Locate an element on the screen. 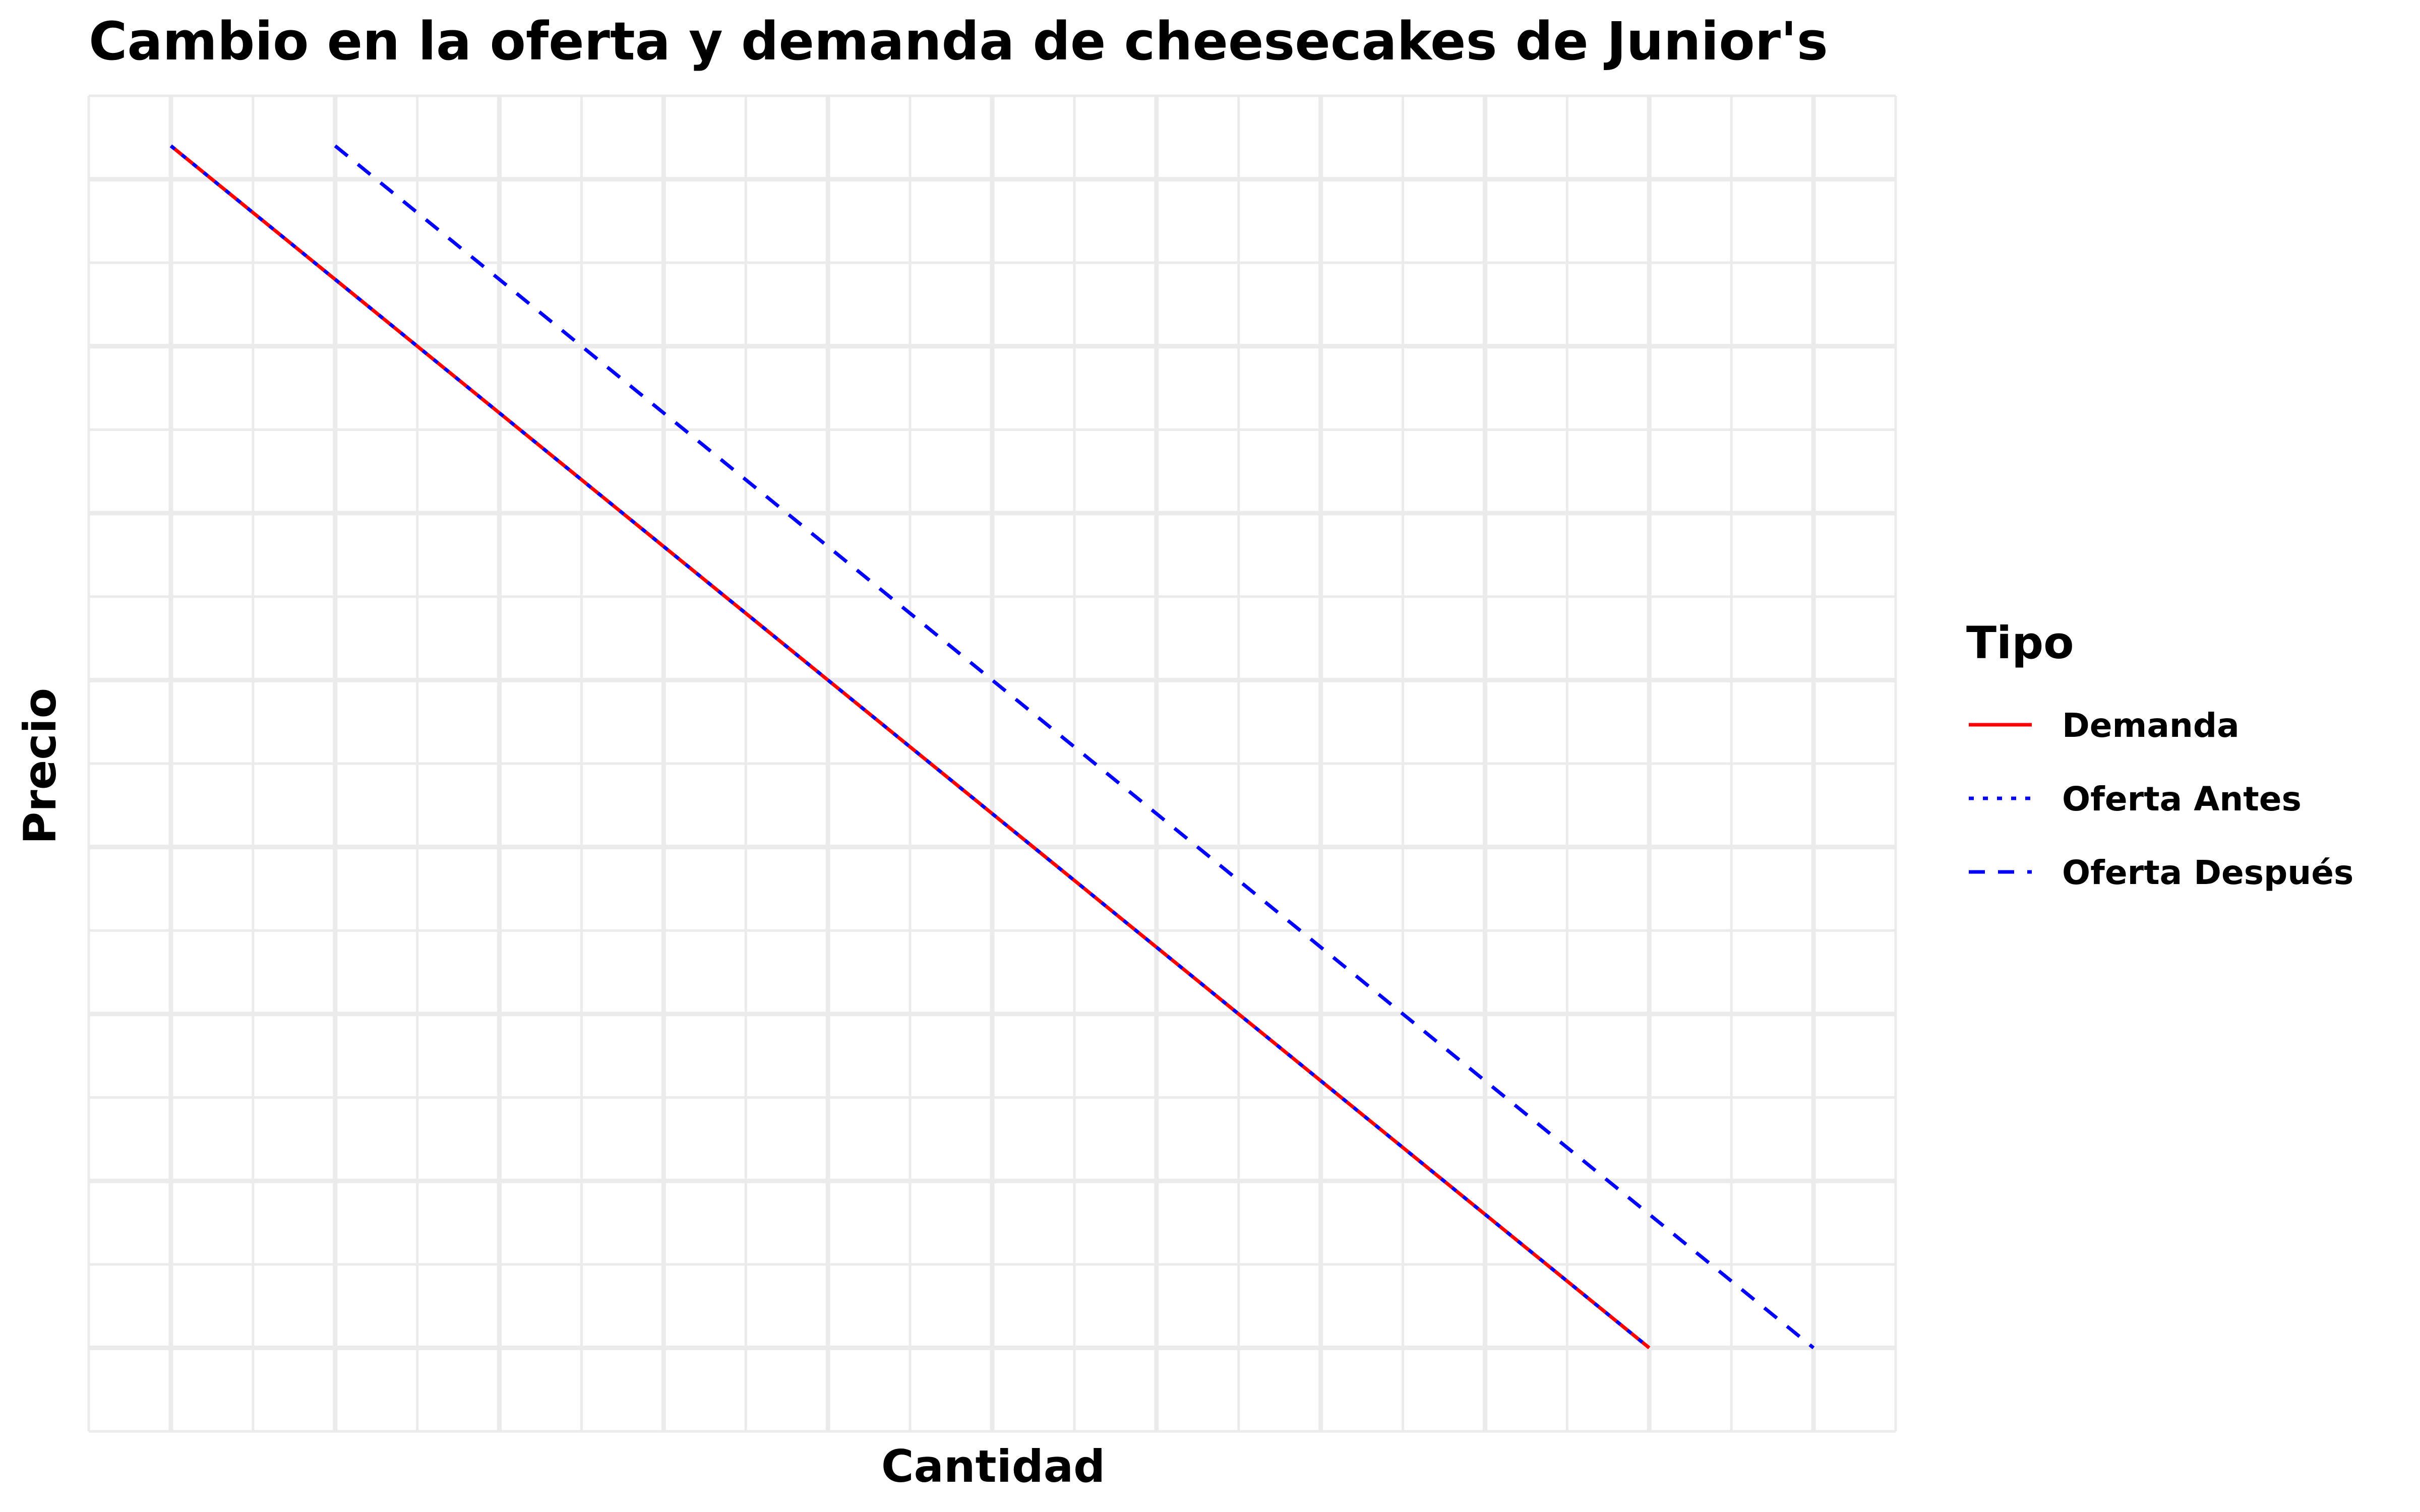 Image resolution: width=2420 pixels, height=1512 pixels. legend: Tipo Demanda Oferta Antes Oferta Después is located at coordinates (2159, 755).